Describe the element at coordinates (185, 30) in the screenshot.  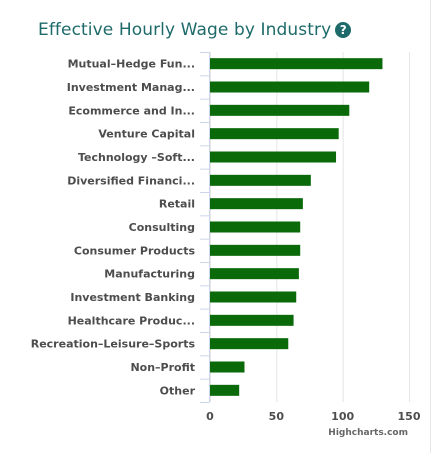
I see `chart-title: Effective Hourly Wage by Industry` at that location.